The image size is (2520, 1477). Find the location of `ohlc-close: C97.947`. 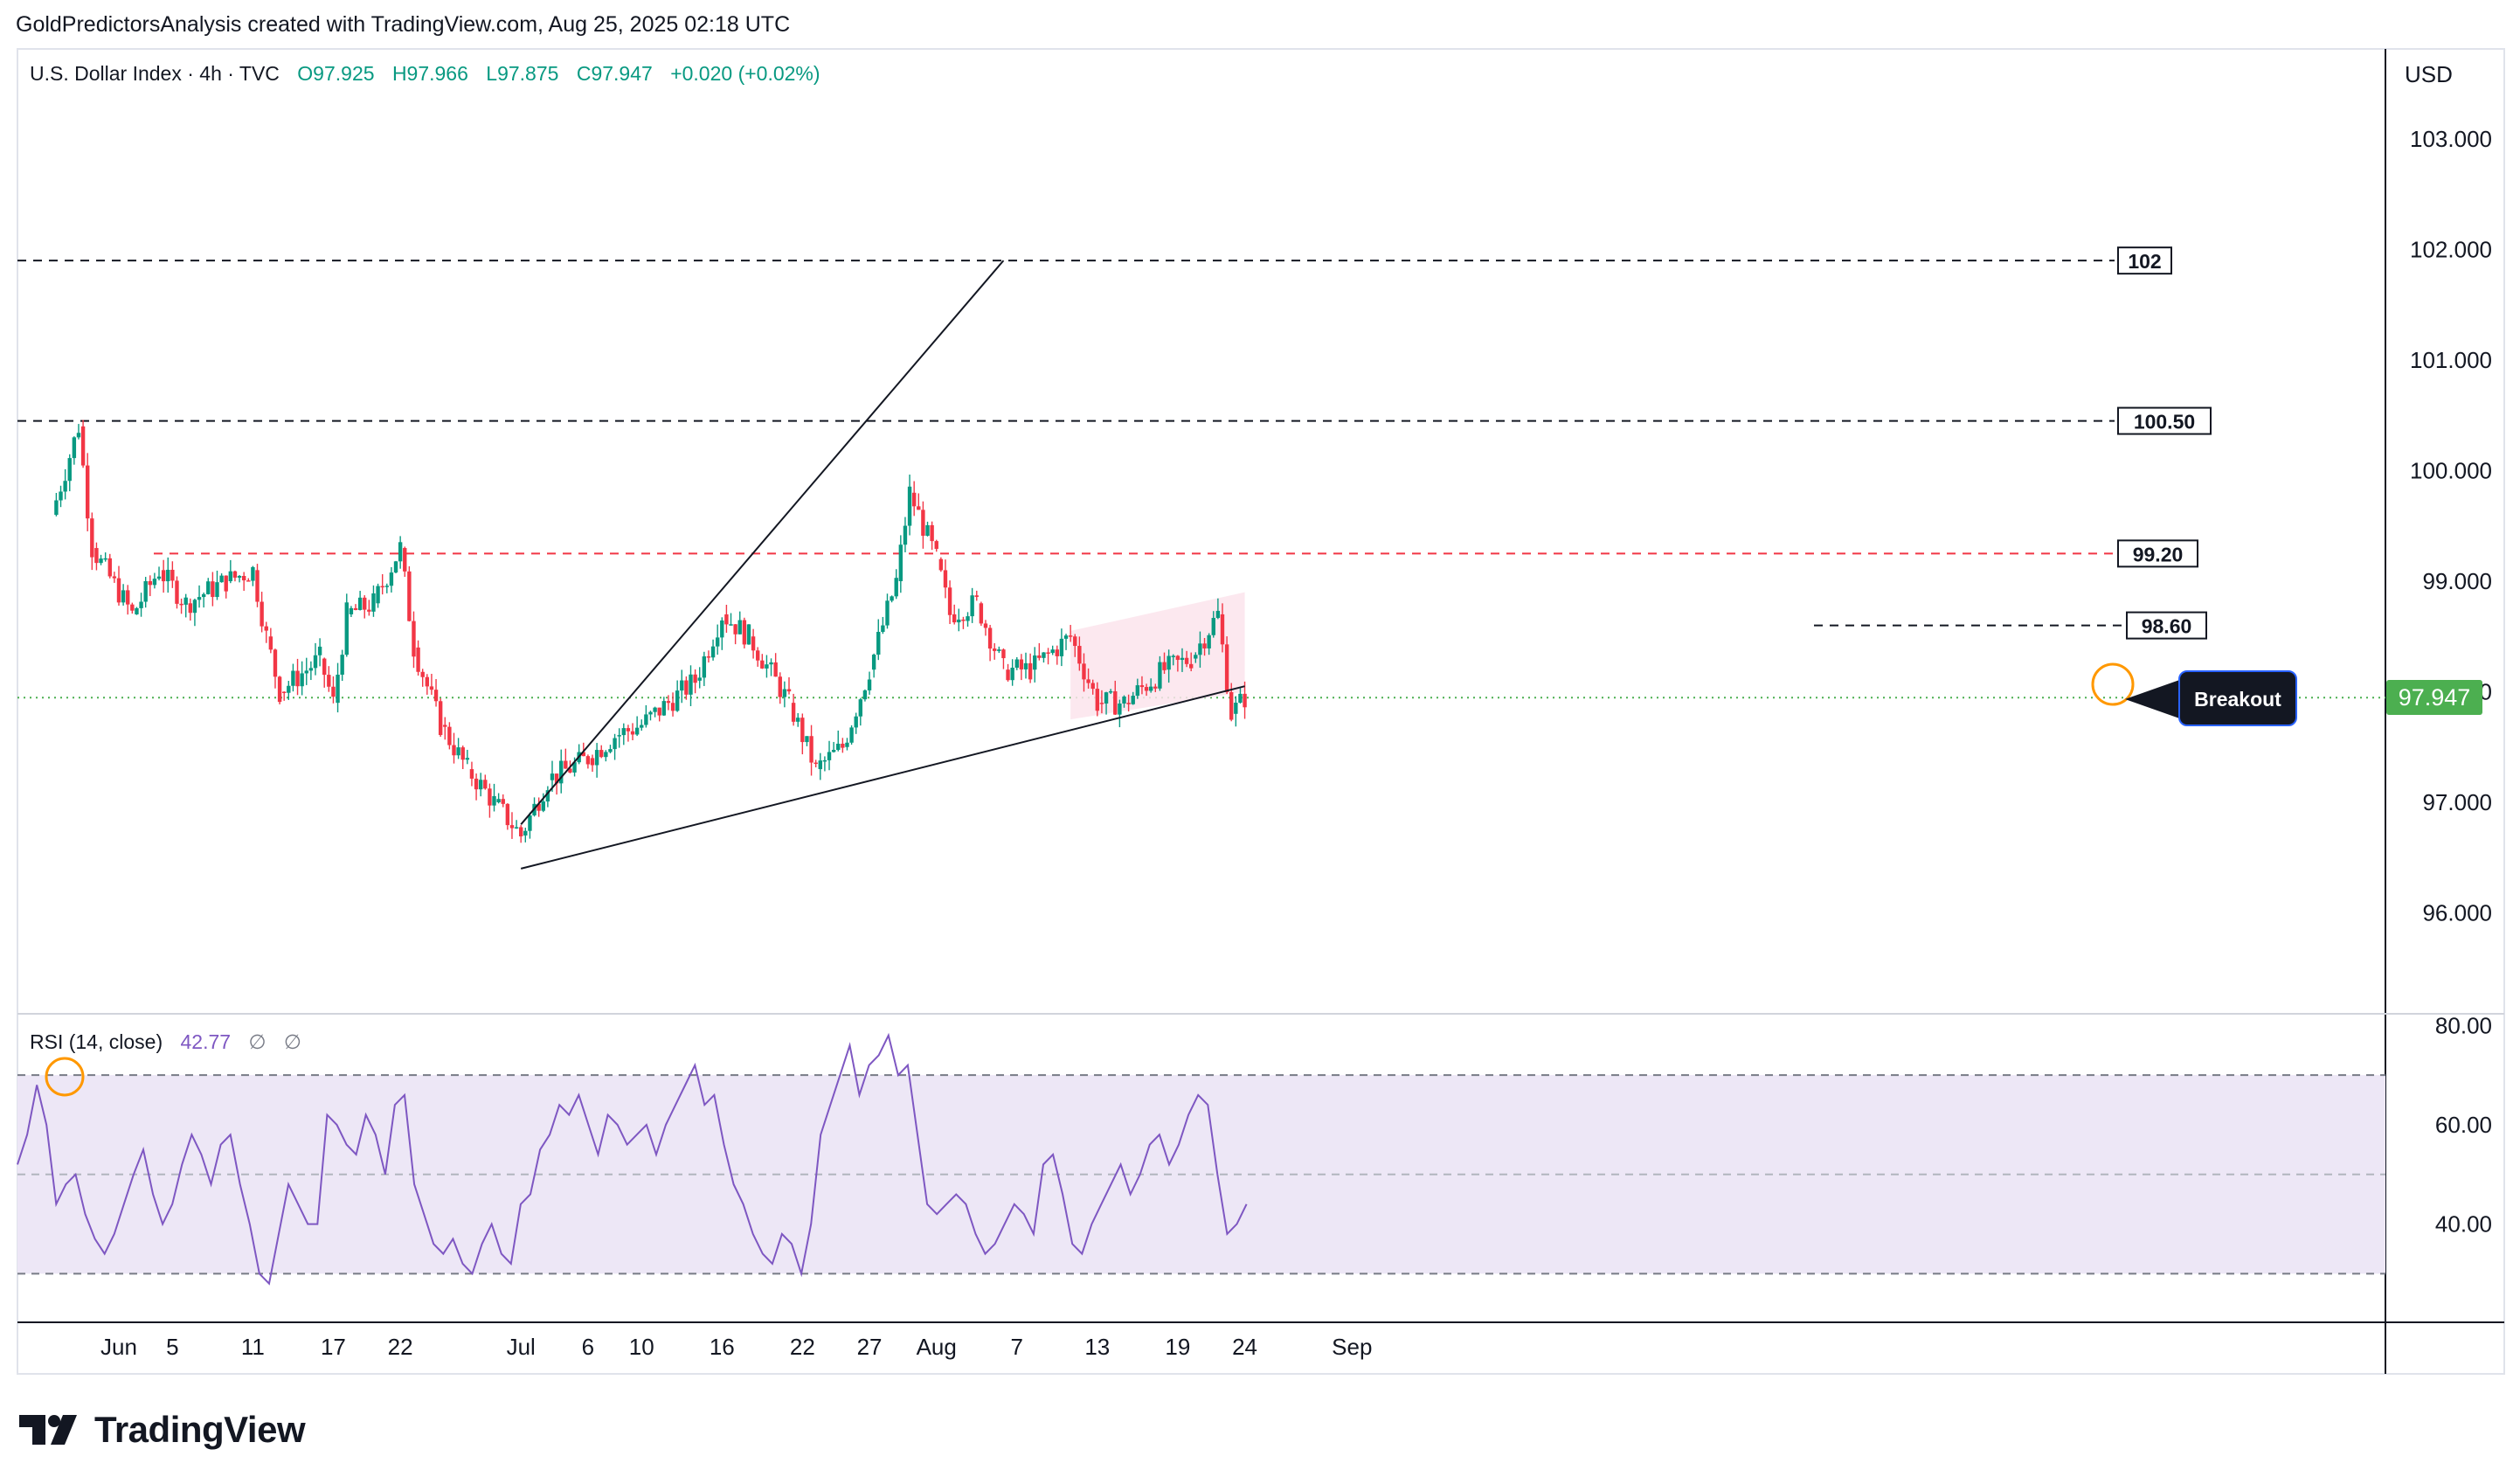

ohlc-close: C97.947 is located at coordinates (615, 73).